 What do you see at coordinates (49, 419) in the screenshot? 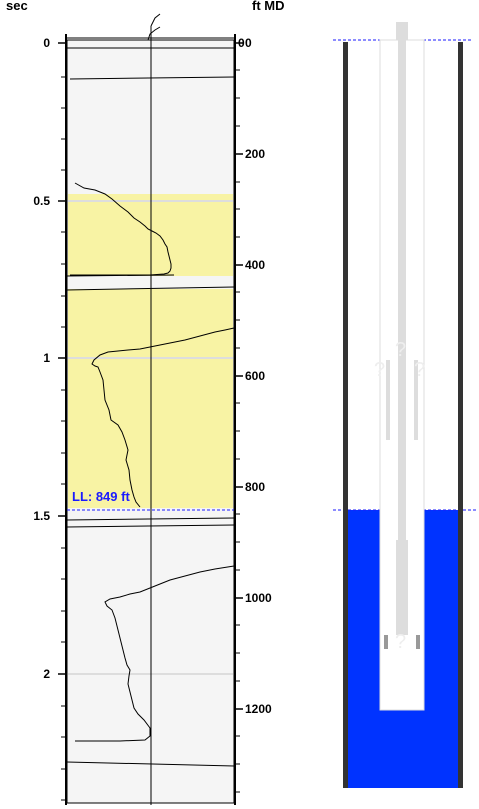
I see `time-axis: 0 0.5 1 1.5 2` at bounding box center [49, 419].